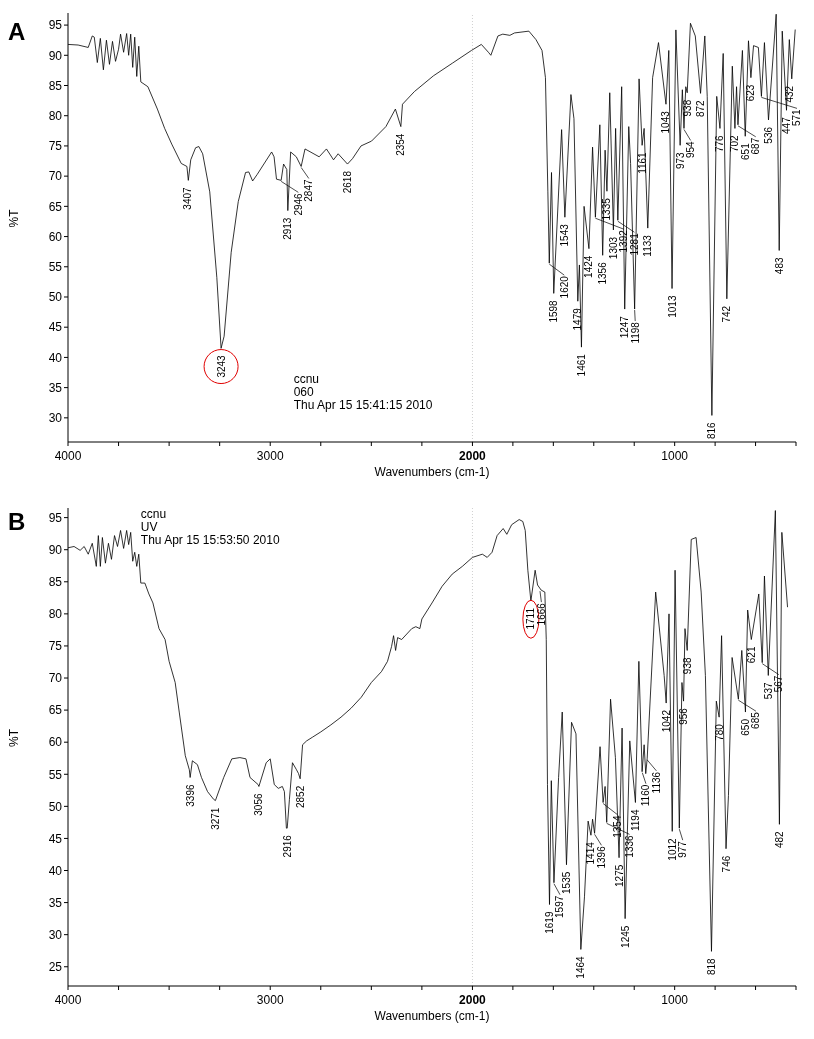 The width and height of the screenshot is (814, 1039). I want to click on x-tick-label: 2000, so click(473, 456).